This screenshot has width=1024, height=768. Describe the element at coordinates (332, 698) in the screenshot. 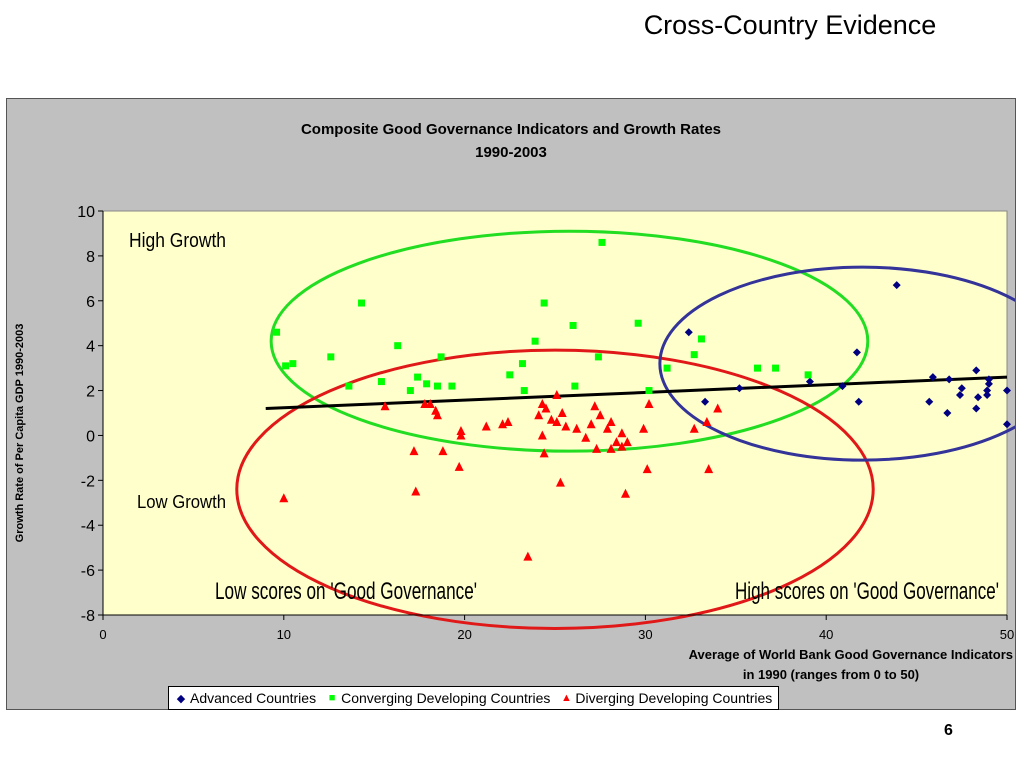

I see `square-marker-icon: ■` at that location.